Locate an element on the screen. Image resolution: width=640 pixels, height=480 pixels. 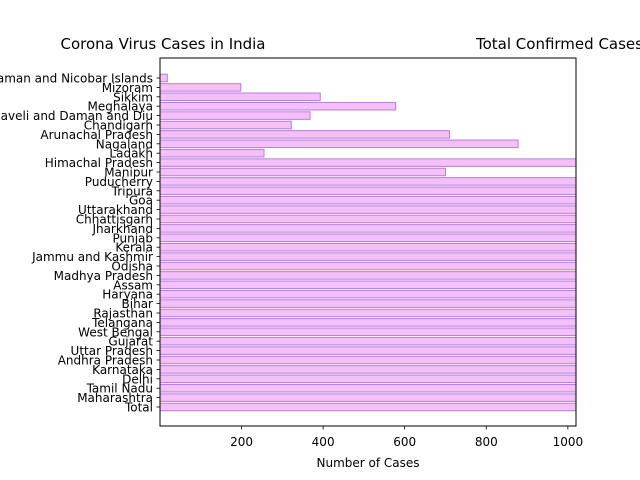
chart-title: Corona Virus Cases in India is located at coordinates (162, 44).